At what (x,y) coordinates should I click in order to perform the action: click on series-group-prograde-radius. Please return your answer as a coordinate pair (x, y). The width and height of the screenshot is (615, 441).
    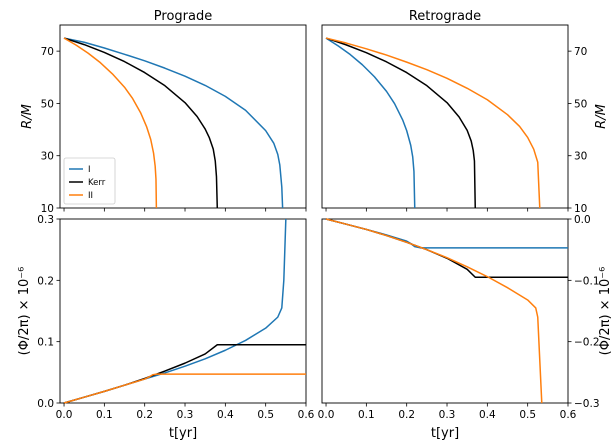
    Looking at the image, I should click on (173, 123).